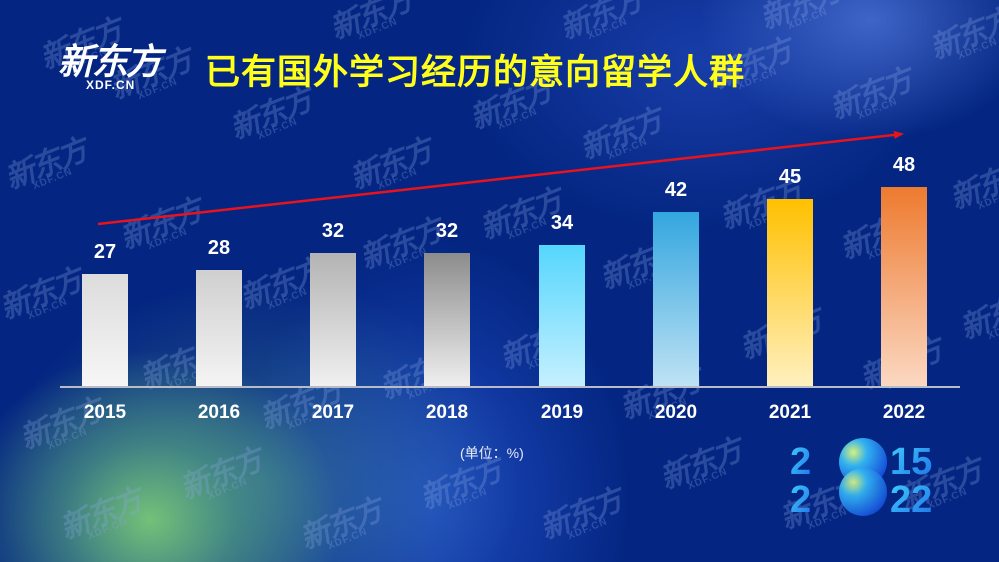 This screenshot has height=562, width=999. Describe the element at coordinates (676, 412) in the screenshot. I see `x-axis-tick-label: 2020` at that location.